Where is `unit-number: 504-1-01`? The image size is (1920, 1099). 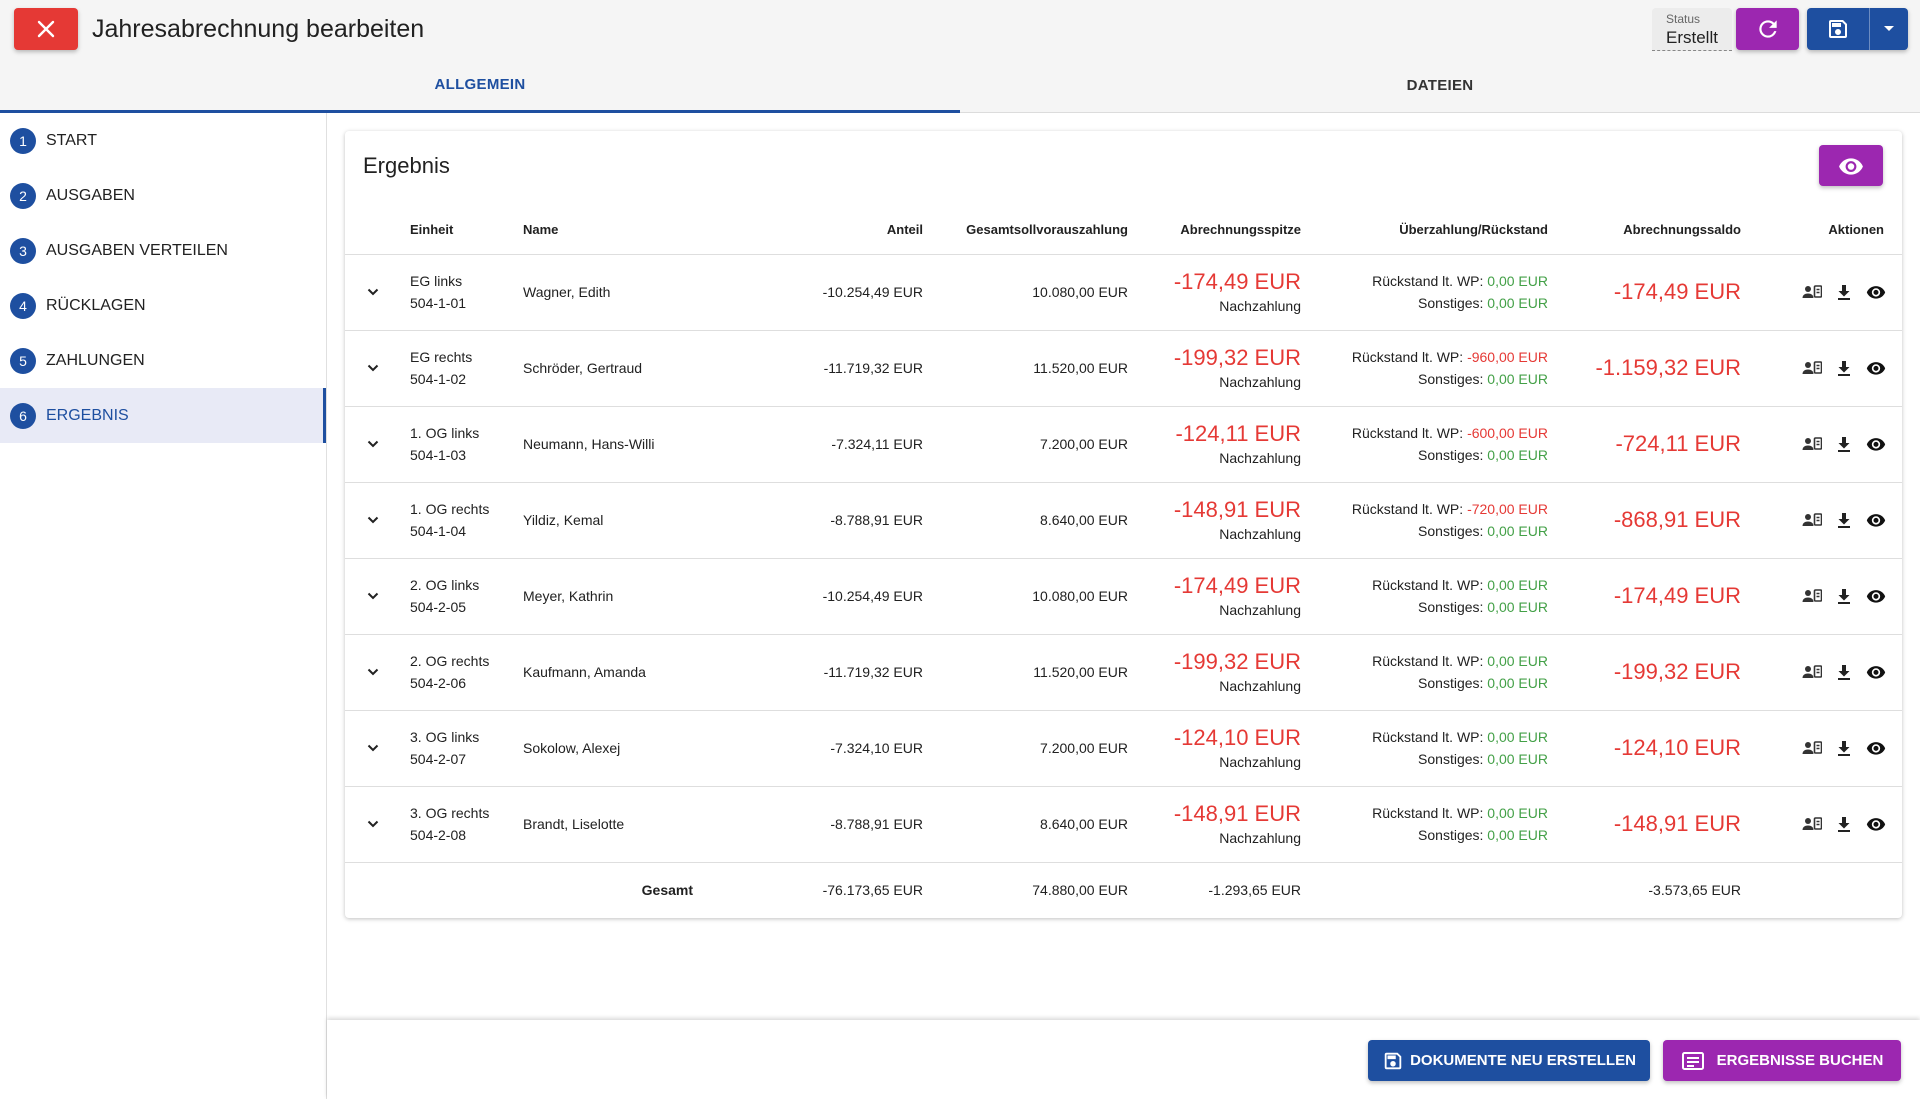
unit-number: 504-1-01 is located at coordinates (438, 303).